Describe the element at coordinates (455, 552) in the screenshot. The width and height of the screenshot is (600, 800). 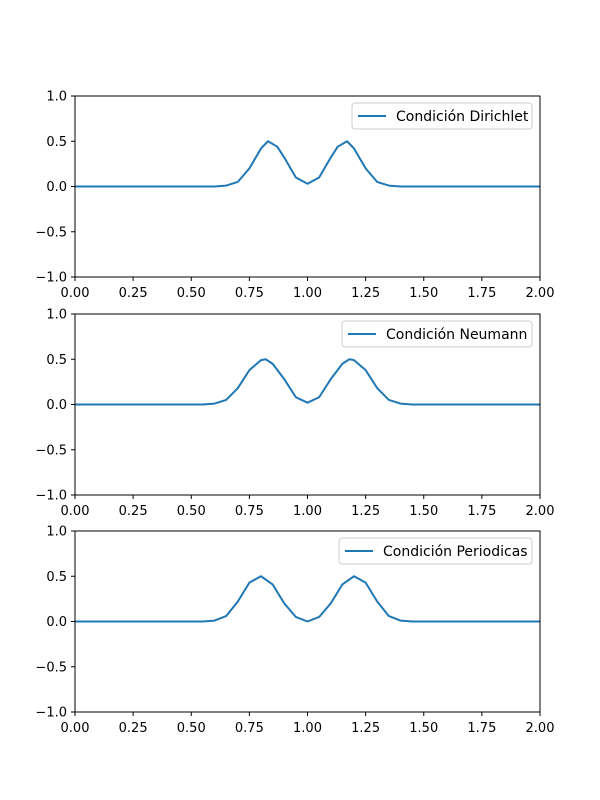
I see `legend-label: Condición Periodicas` at that location.